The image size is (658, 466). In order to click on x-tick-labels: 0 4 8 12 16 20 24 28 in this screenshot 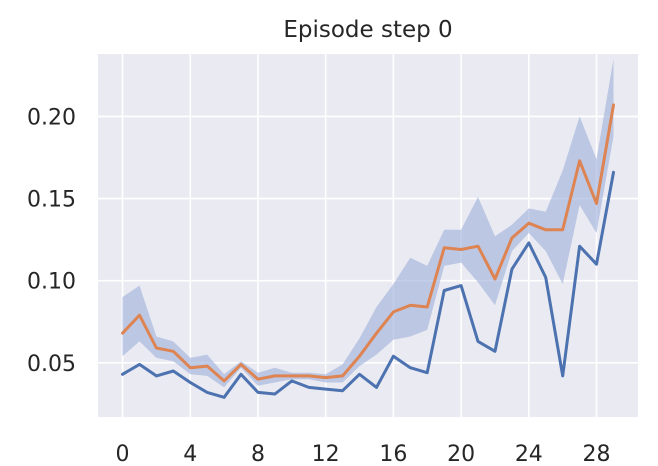, I will do `click(363, 454)`.